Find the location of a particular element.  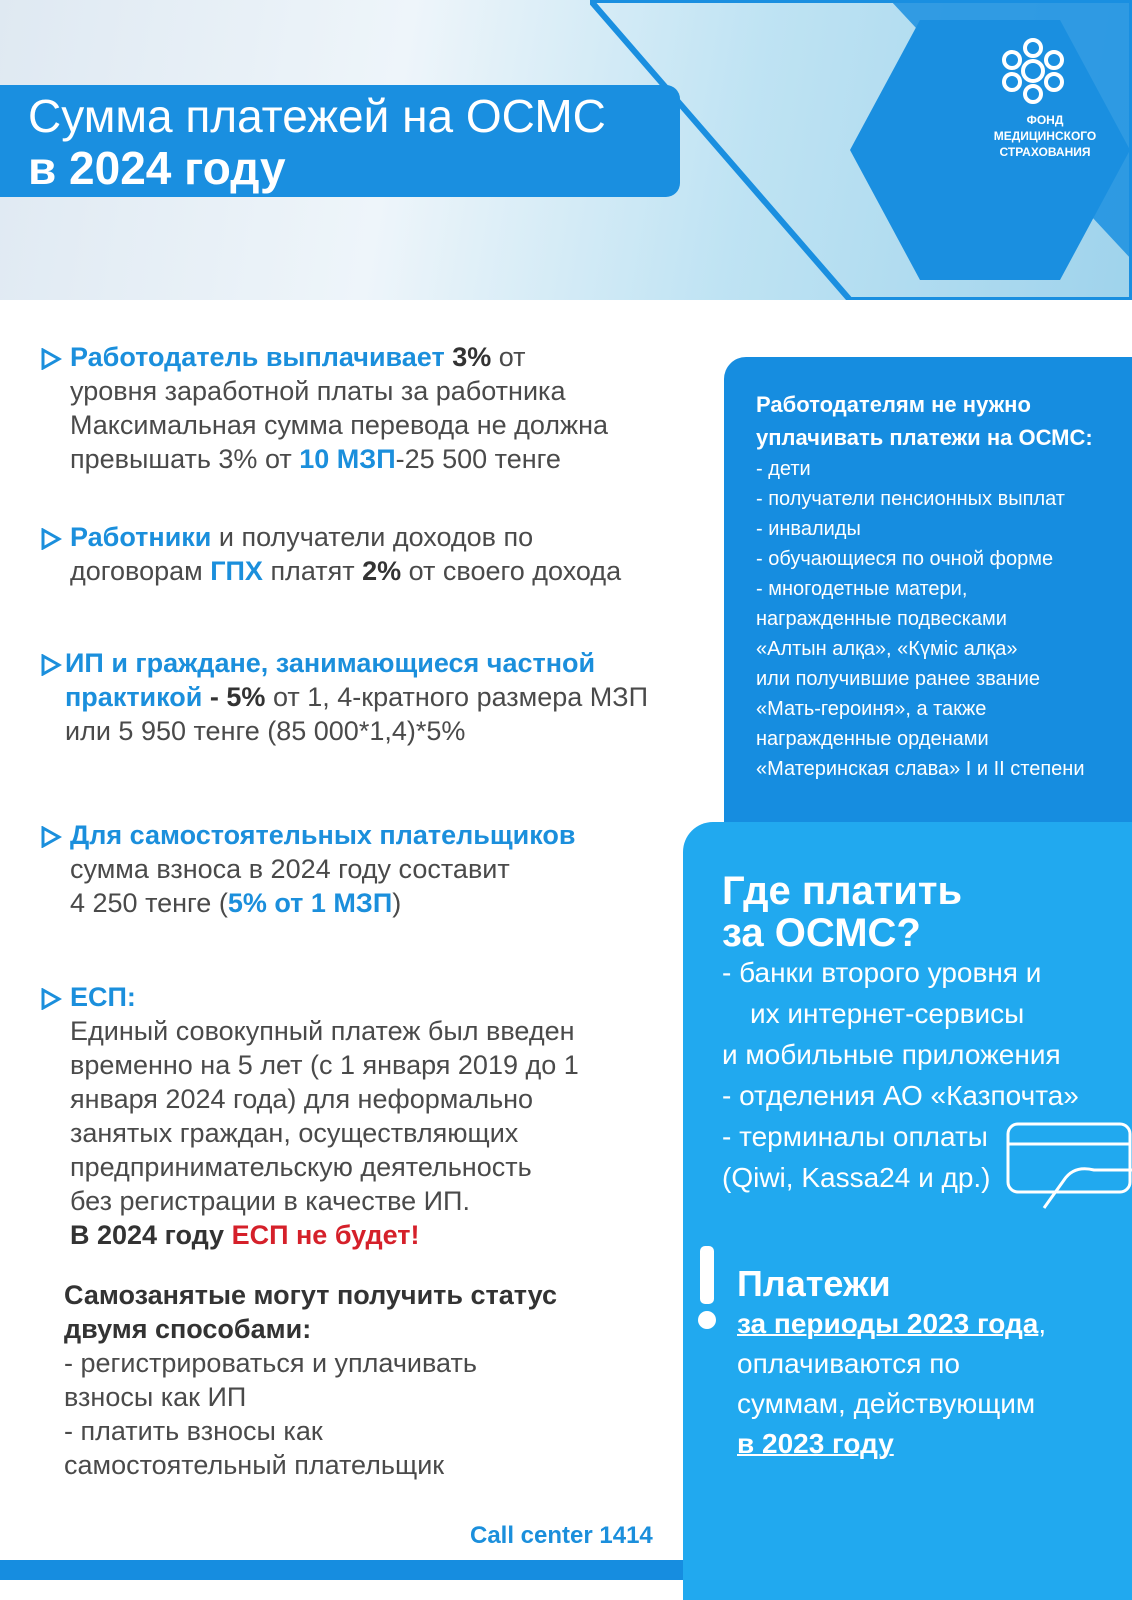

panel-title: за ОСМС? is located at coordinates (821, 933).